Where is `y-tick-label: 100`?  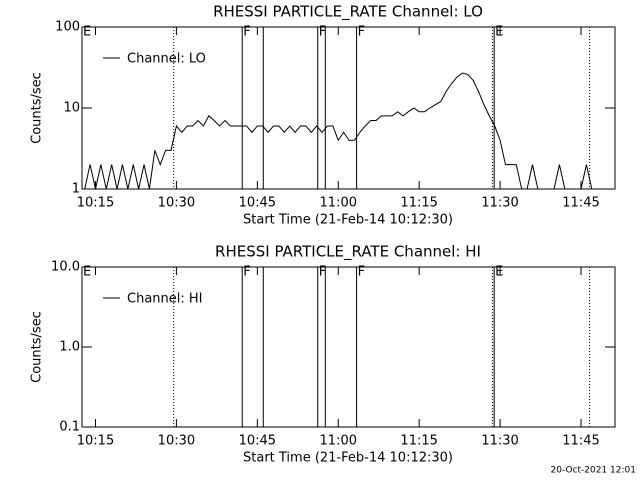
y-tick-label: 100 is located at coordinates (67, 27).